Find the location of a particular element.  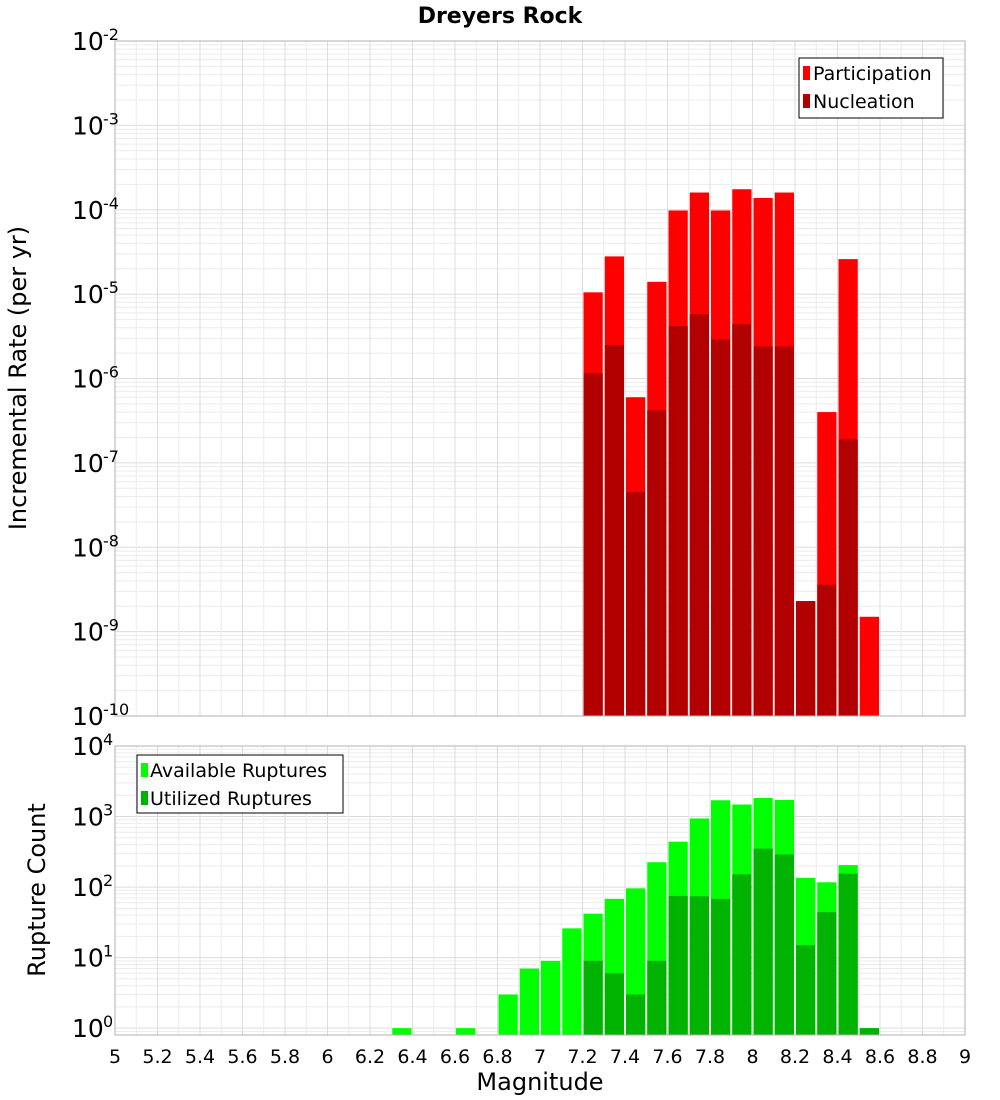

bottom-legend: Available Ruptures Utilized Ruptures is located at coordinates (240, 784).